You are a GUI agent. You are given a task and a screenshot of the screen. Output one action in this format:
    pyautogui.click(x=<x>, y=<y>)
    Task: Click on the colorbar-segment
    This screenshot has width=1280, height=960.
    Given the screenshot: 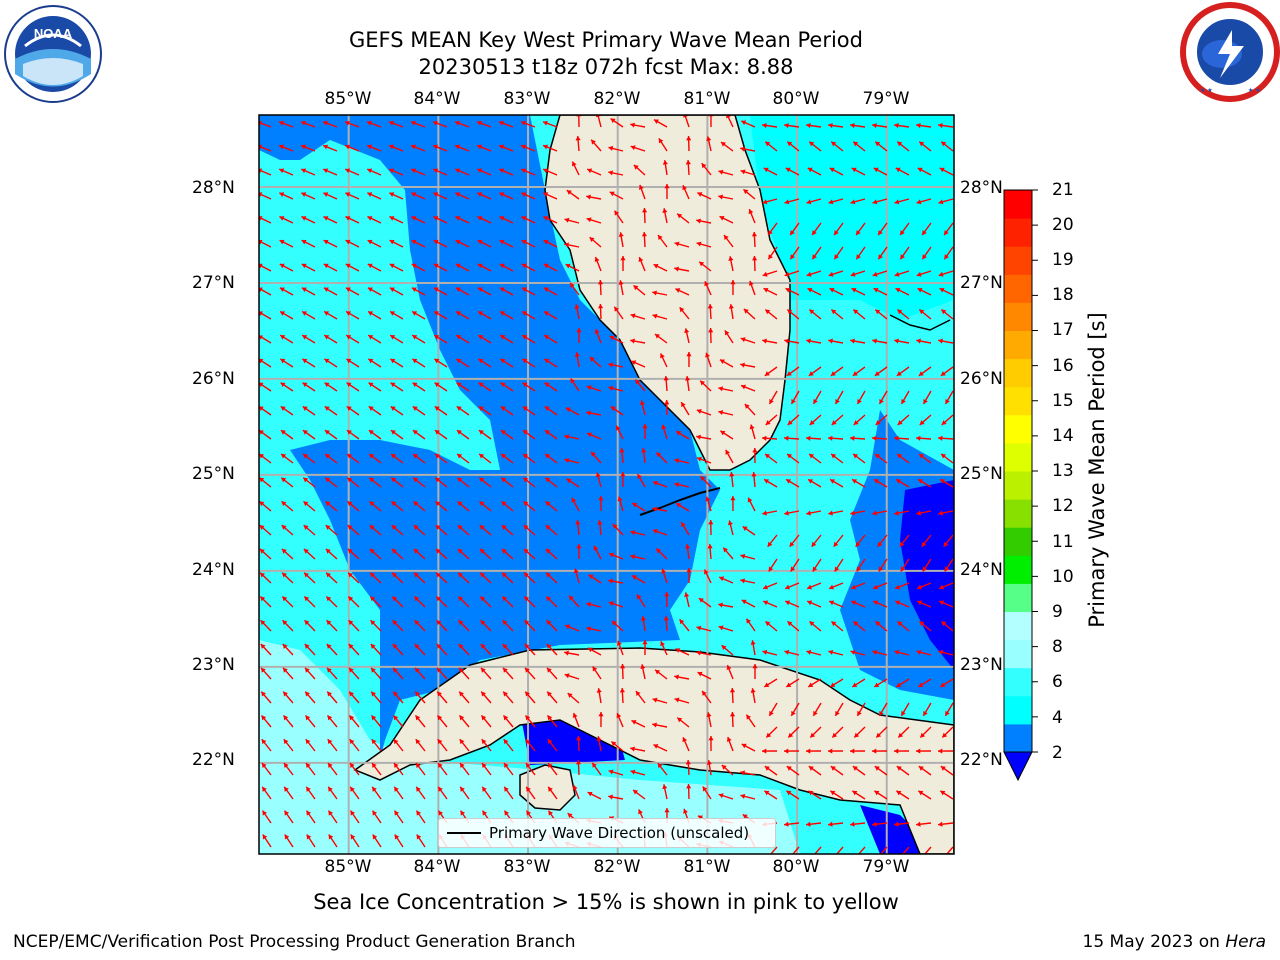 What is the action you would take?
    pyautogui.click(x=1018, y=513)
    